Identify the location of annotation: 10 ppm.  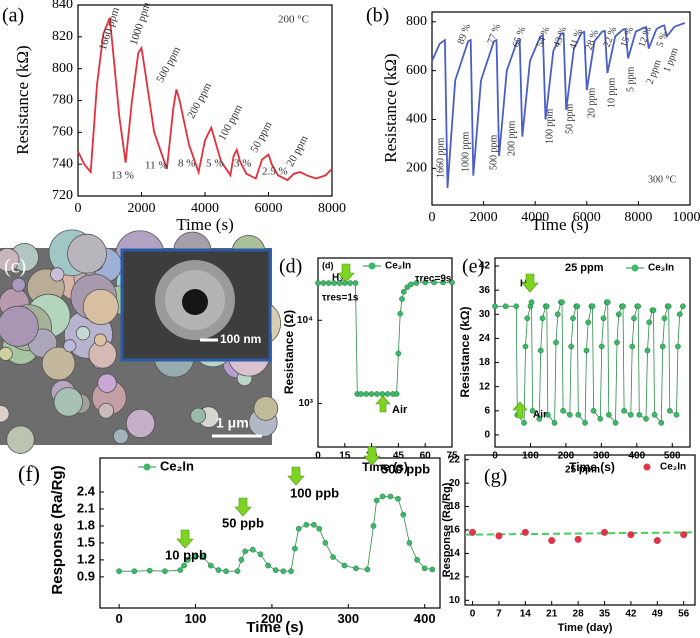
(611, 93).